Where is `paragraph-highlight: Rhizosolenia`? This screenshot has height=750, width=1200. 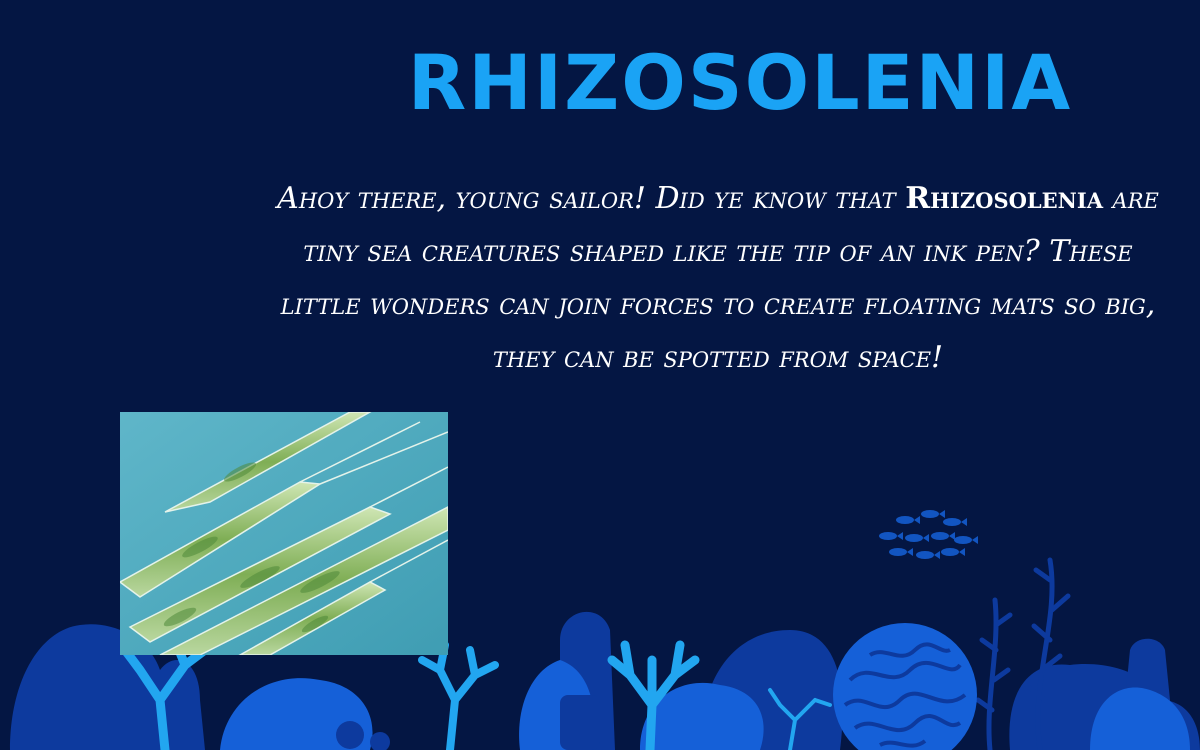 paragraph-highlight: Rhizosolenia is located at coordinates (1004, 198).